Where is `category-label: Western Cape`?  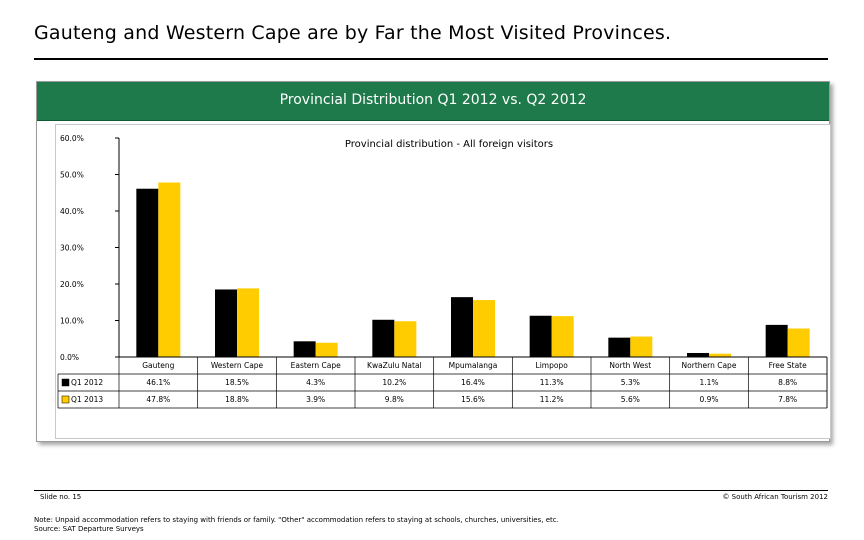
category-label: Western Cape is located at coordinates (237, 365).